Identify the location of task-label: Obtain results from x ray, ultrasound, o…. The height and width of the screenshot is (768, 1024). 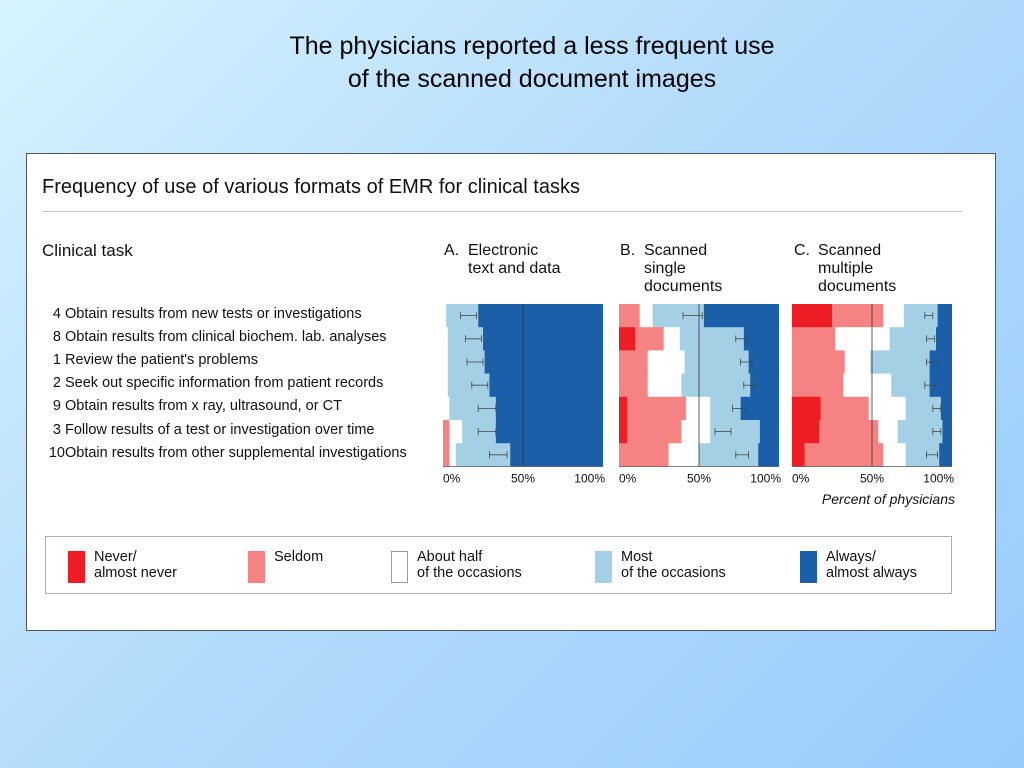
(203, 406).